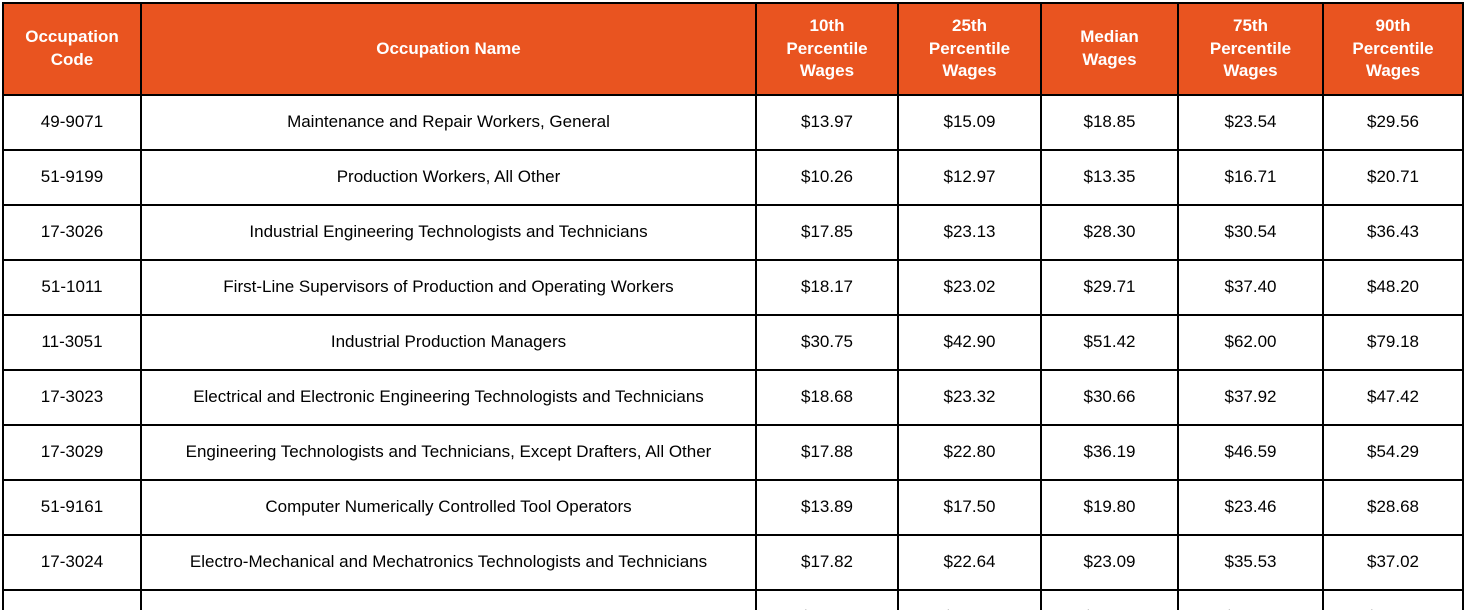 This screenshot has height=610, width=1469. Describe the element at coordinates (1250, 287) in the screenshot. I see `cell-75th-percentile-wage: $37.40` at that location.